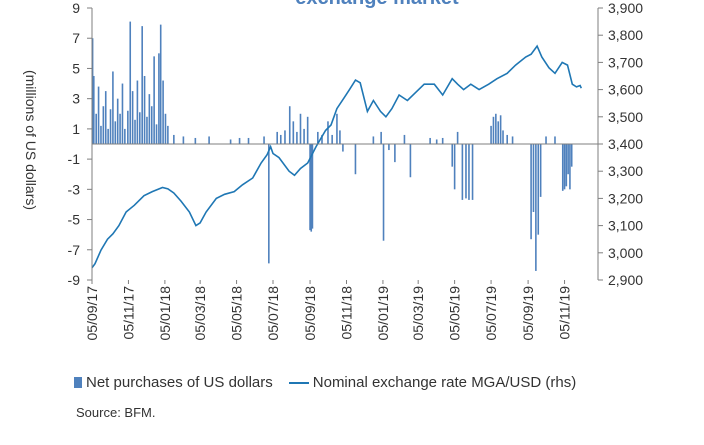 The image size is (704, 445). Describe the element at coordinates (76, 99) in the screenshot. I see `left-tick-label: 3` at that location.